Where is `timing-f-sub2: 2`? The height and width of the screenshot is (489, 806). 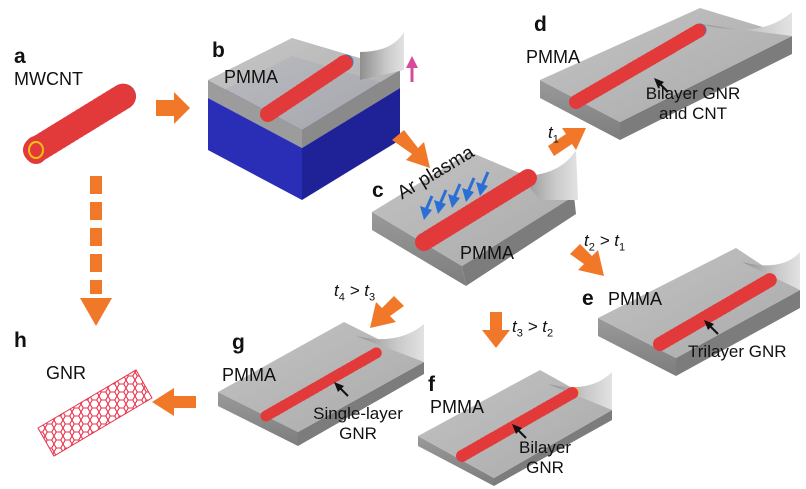
timing-f-sub2: 2 is located at coordinates (550, 333).